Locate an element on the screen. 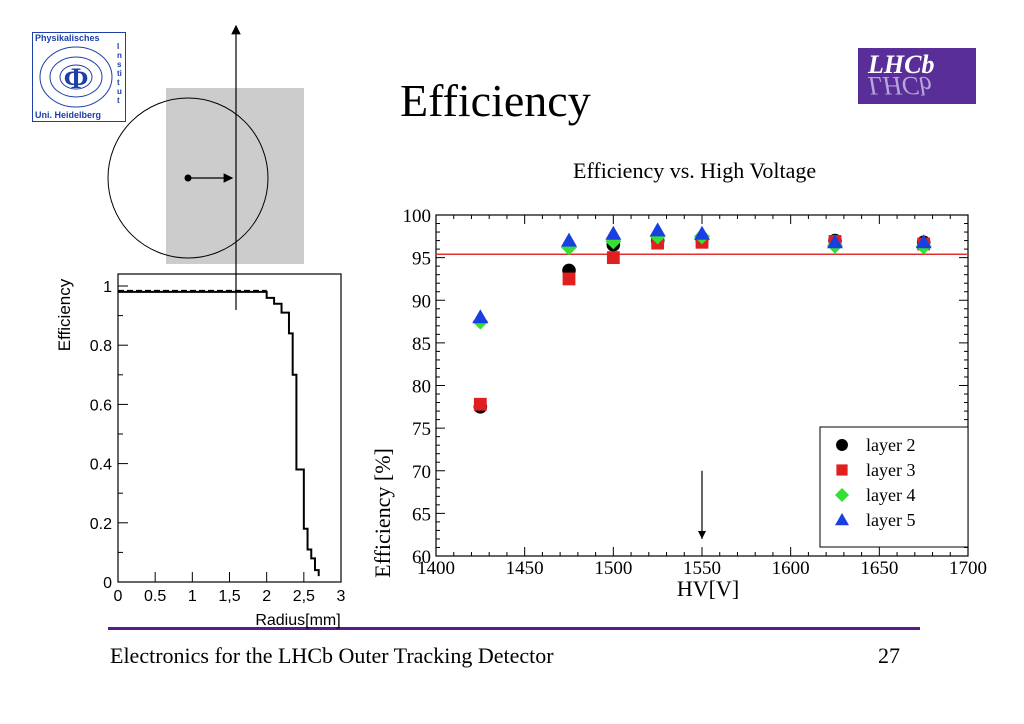 The height and width of the screenshot is (724, 1024). straw-tube-circle is located at coordinates (188, 178).